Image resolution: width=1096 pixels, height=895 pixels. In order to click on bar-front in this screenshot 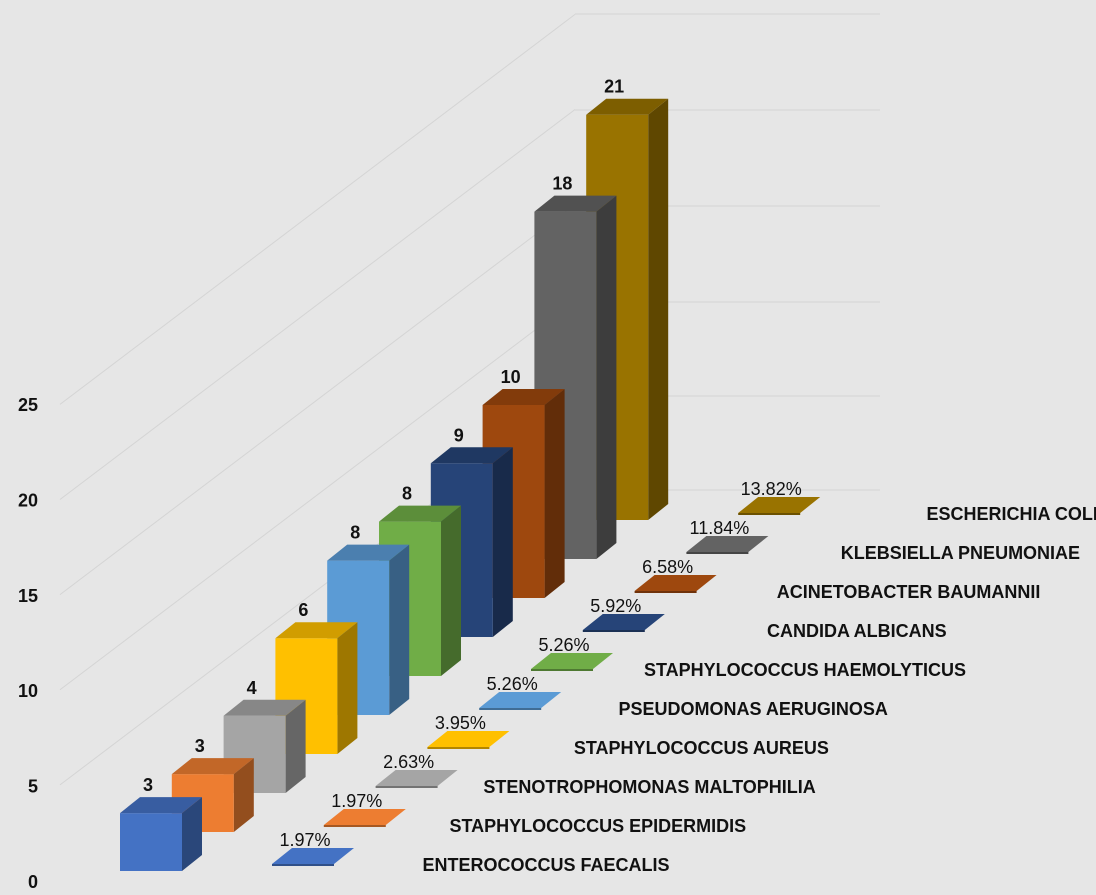, I will do `click(151, 842)`.